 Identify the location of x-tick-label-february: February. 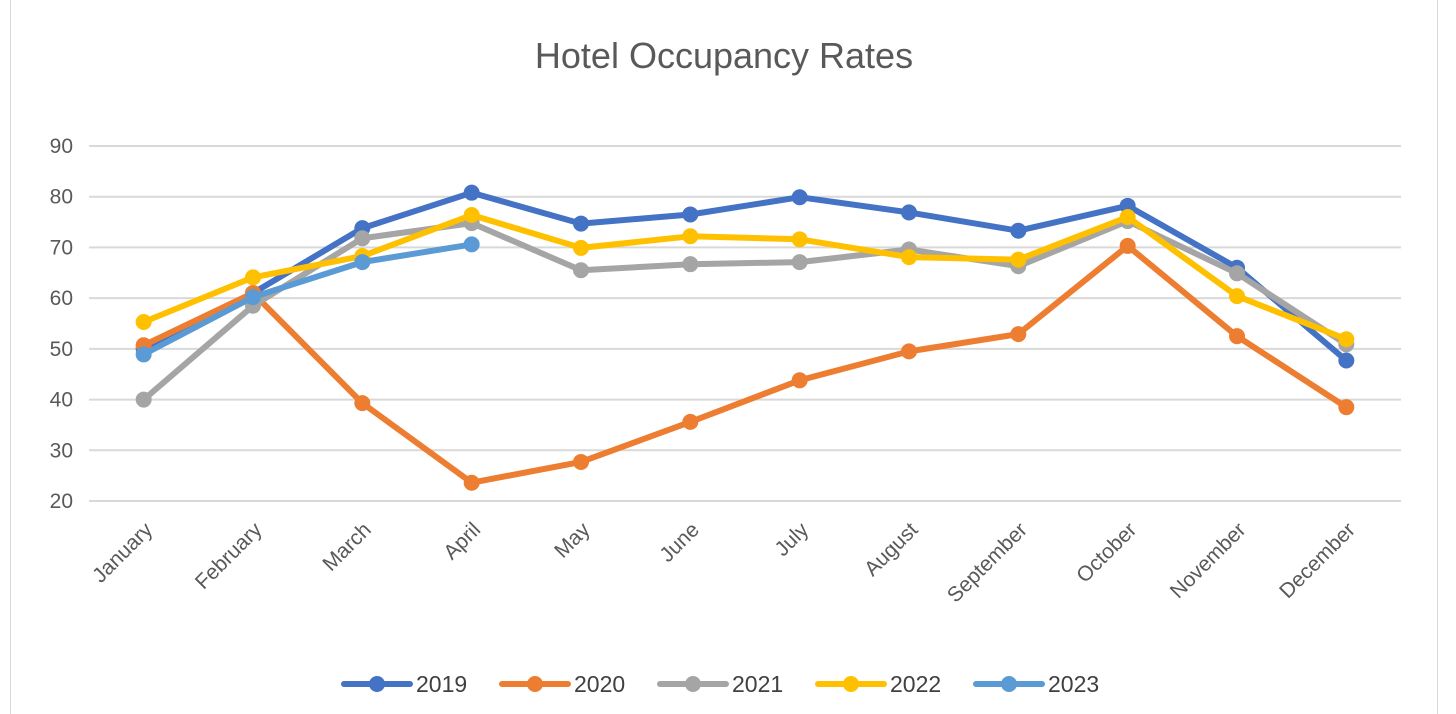
(229, 556).